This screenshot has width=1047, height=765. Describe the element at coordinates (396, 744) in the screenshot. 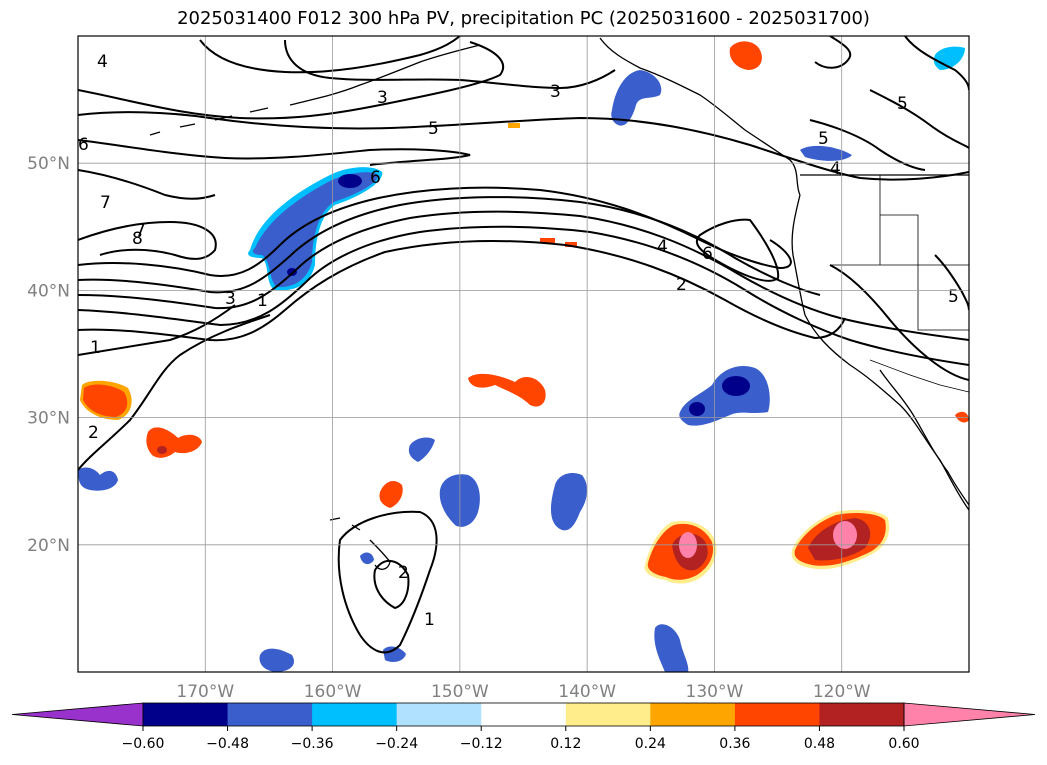

I see `colorbar-tick-label: −0.24` at that location.